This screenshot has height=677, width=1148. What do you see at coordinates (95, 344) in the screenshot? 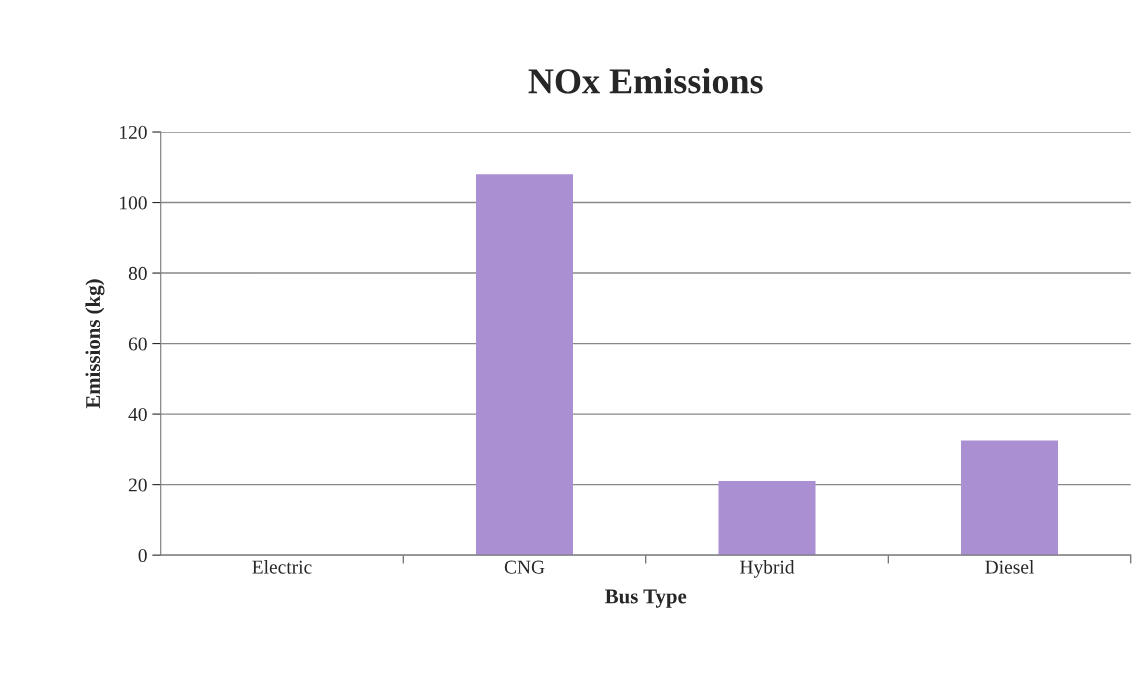
I see `y-axis-title: Emissions (kg)` at bounding box center [95, 344].